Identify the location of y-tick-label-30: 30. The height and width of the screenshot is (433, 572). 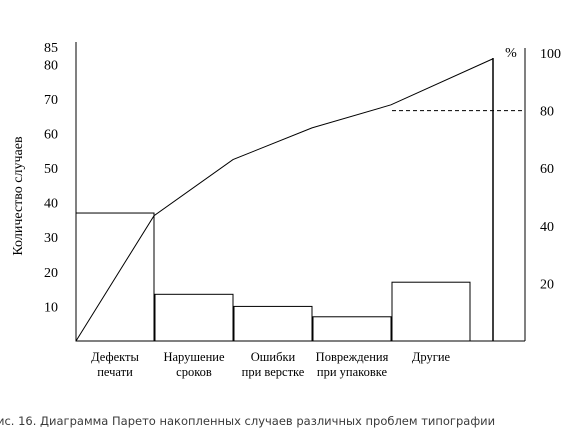
(51, 238).